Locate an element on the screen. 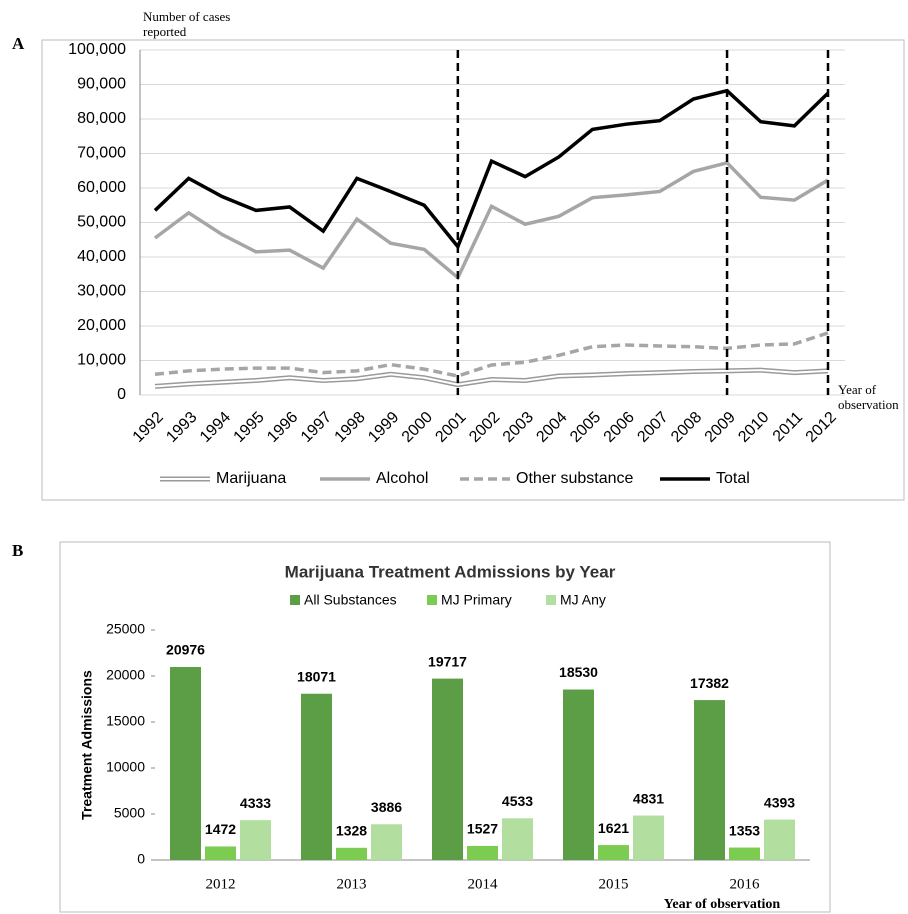 This screenshot has width=908, height=914. panel-label: B is located at coordinates (17, 550).